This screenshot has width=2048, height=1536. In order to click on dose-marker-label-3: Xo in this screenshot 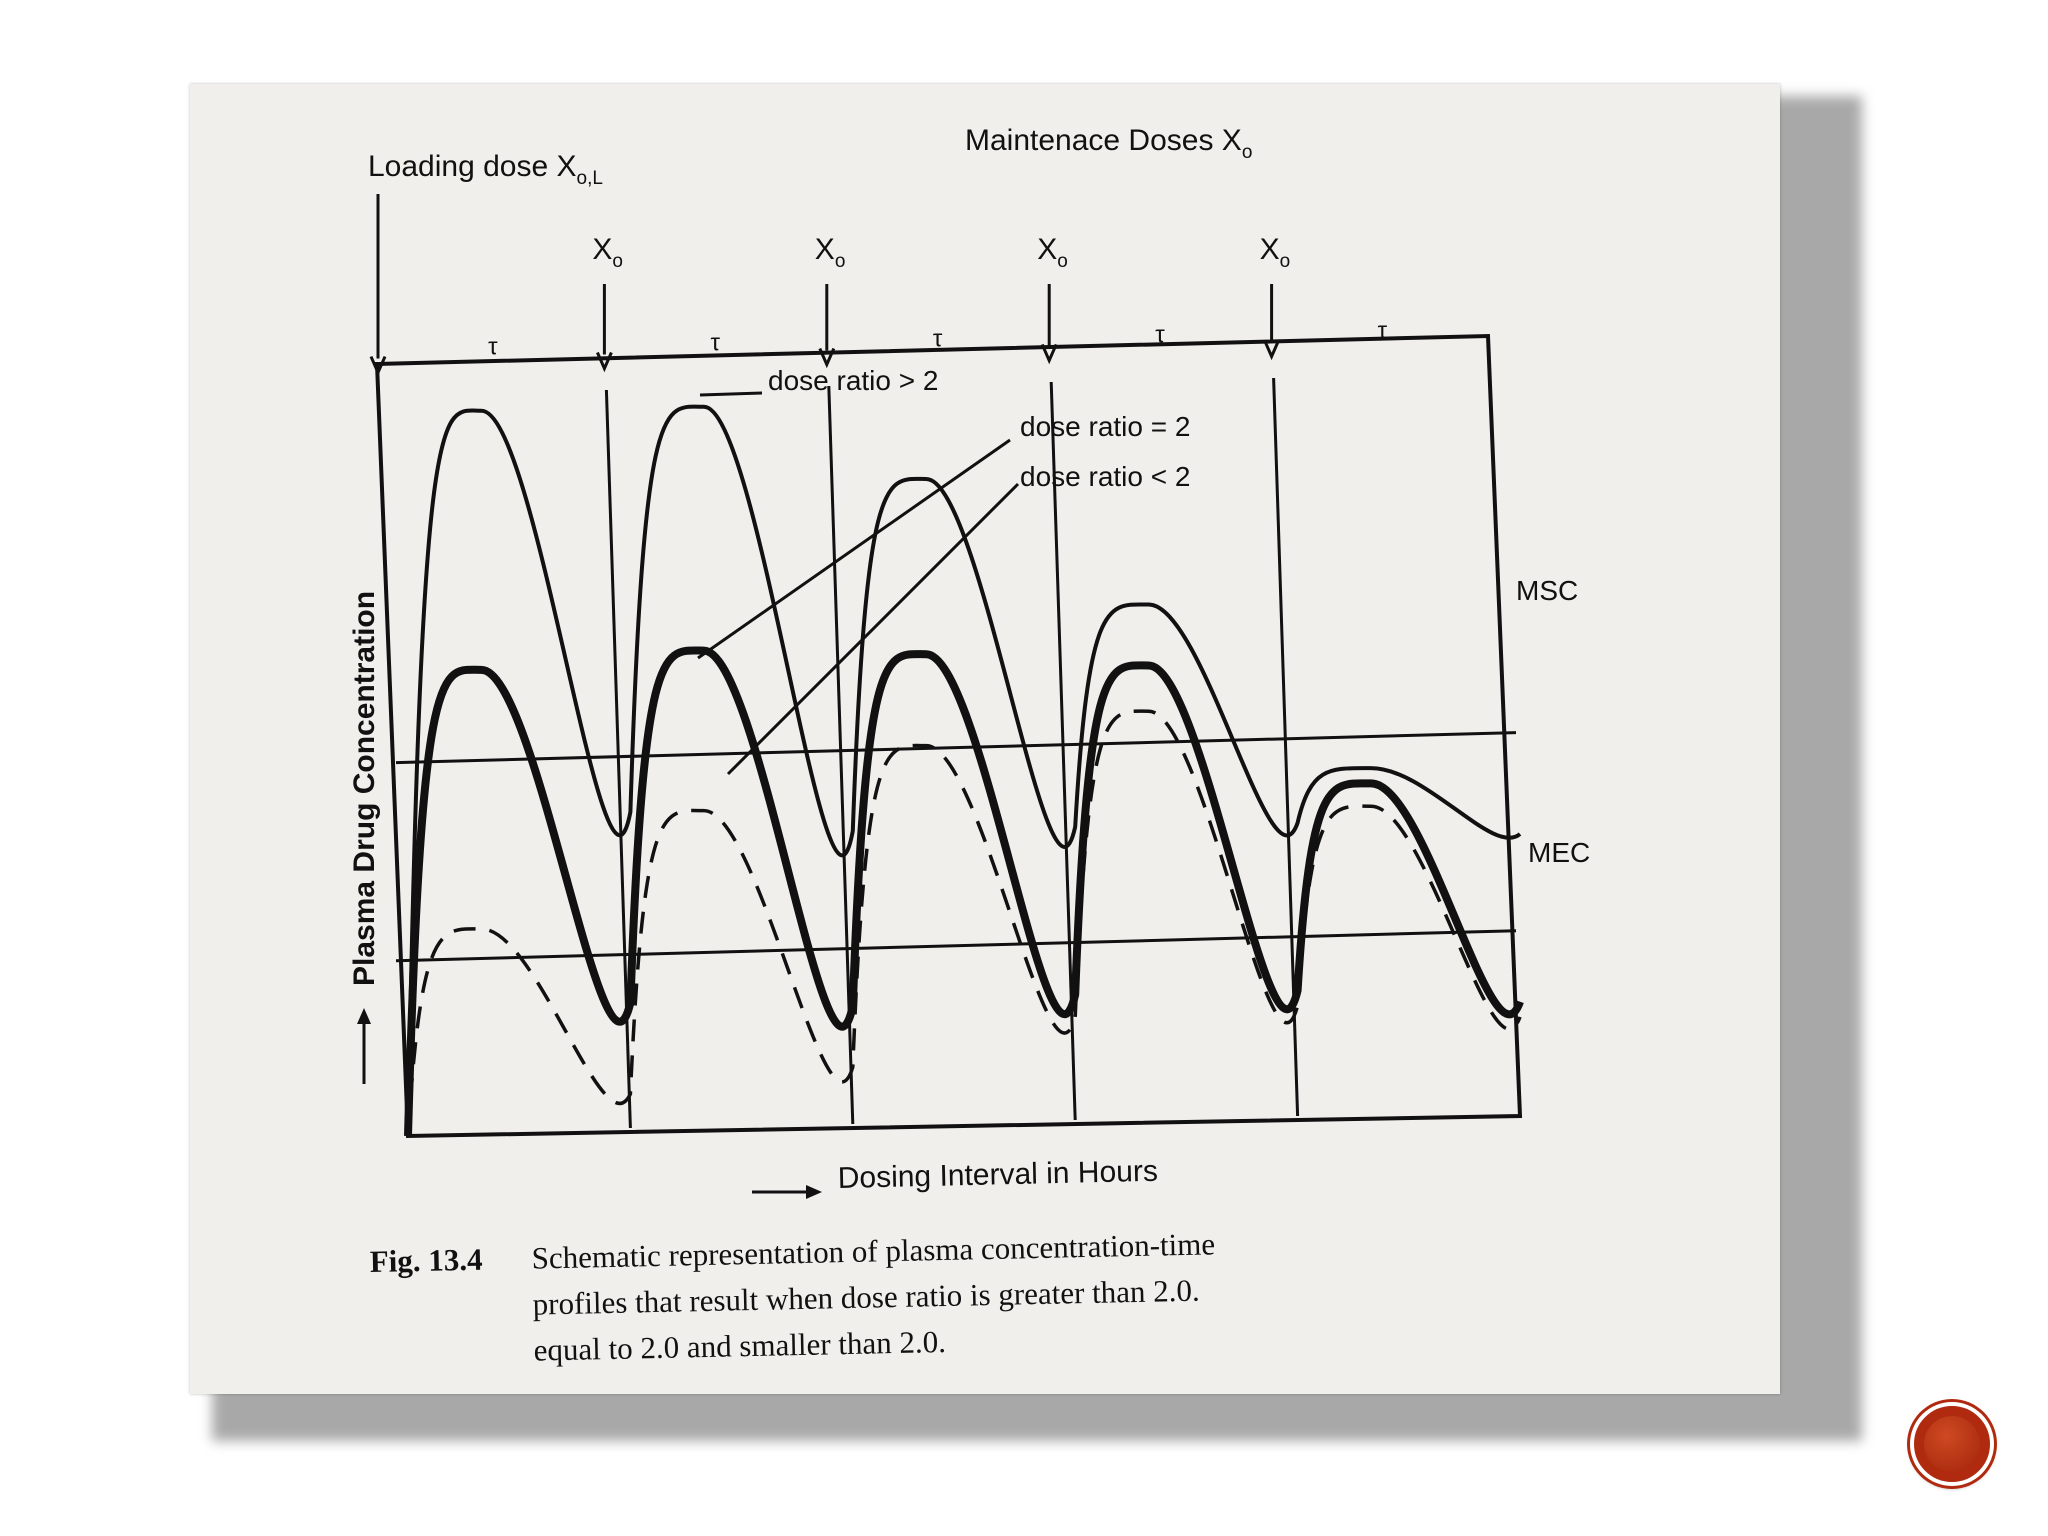, I will do `click(1052, 252)`.